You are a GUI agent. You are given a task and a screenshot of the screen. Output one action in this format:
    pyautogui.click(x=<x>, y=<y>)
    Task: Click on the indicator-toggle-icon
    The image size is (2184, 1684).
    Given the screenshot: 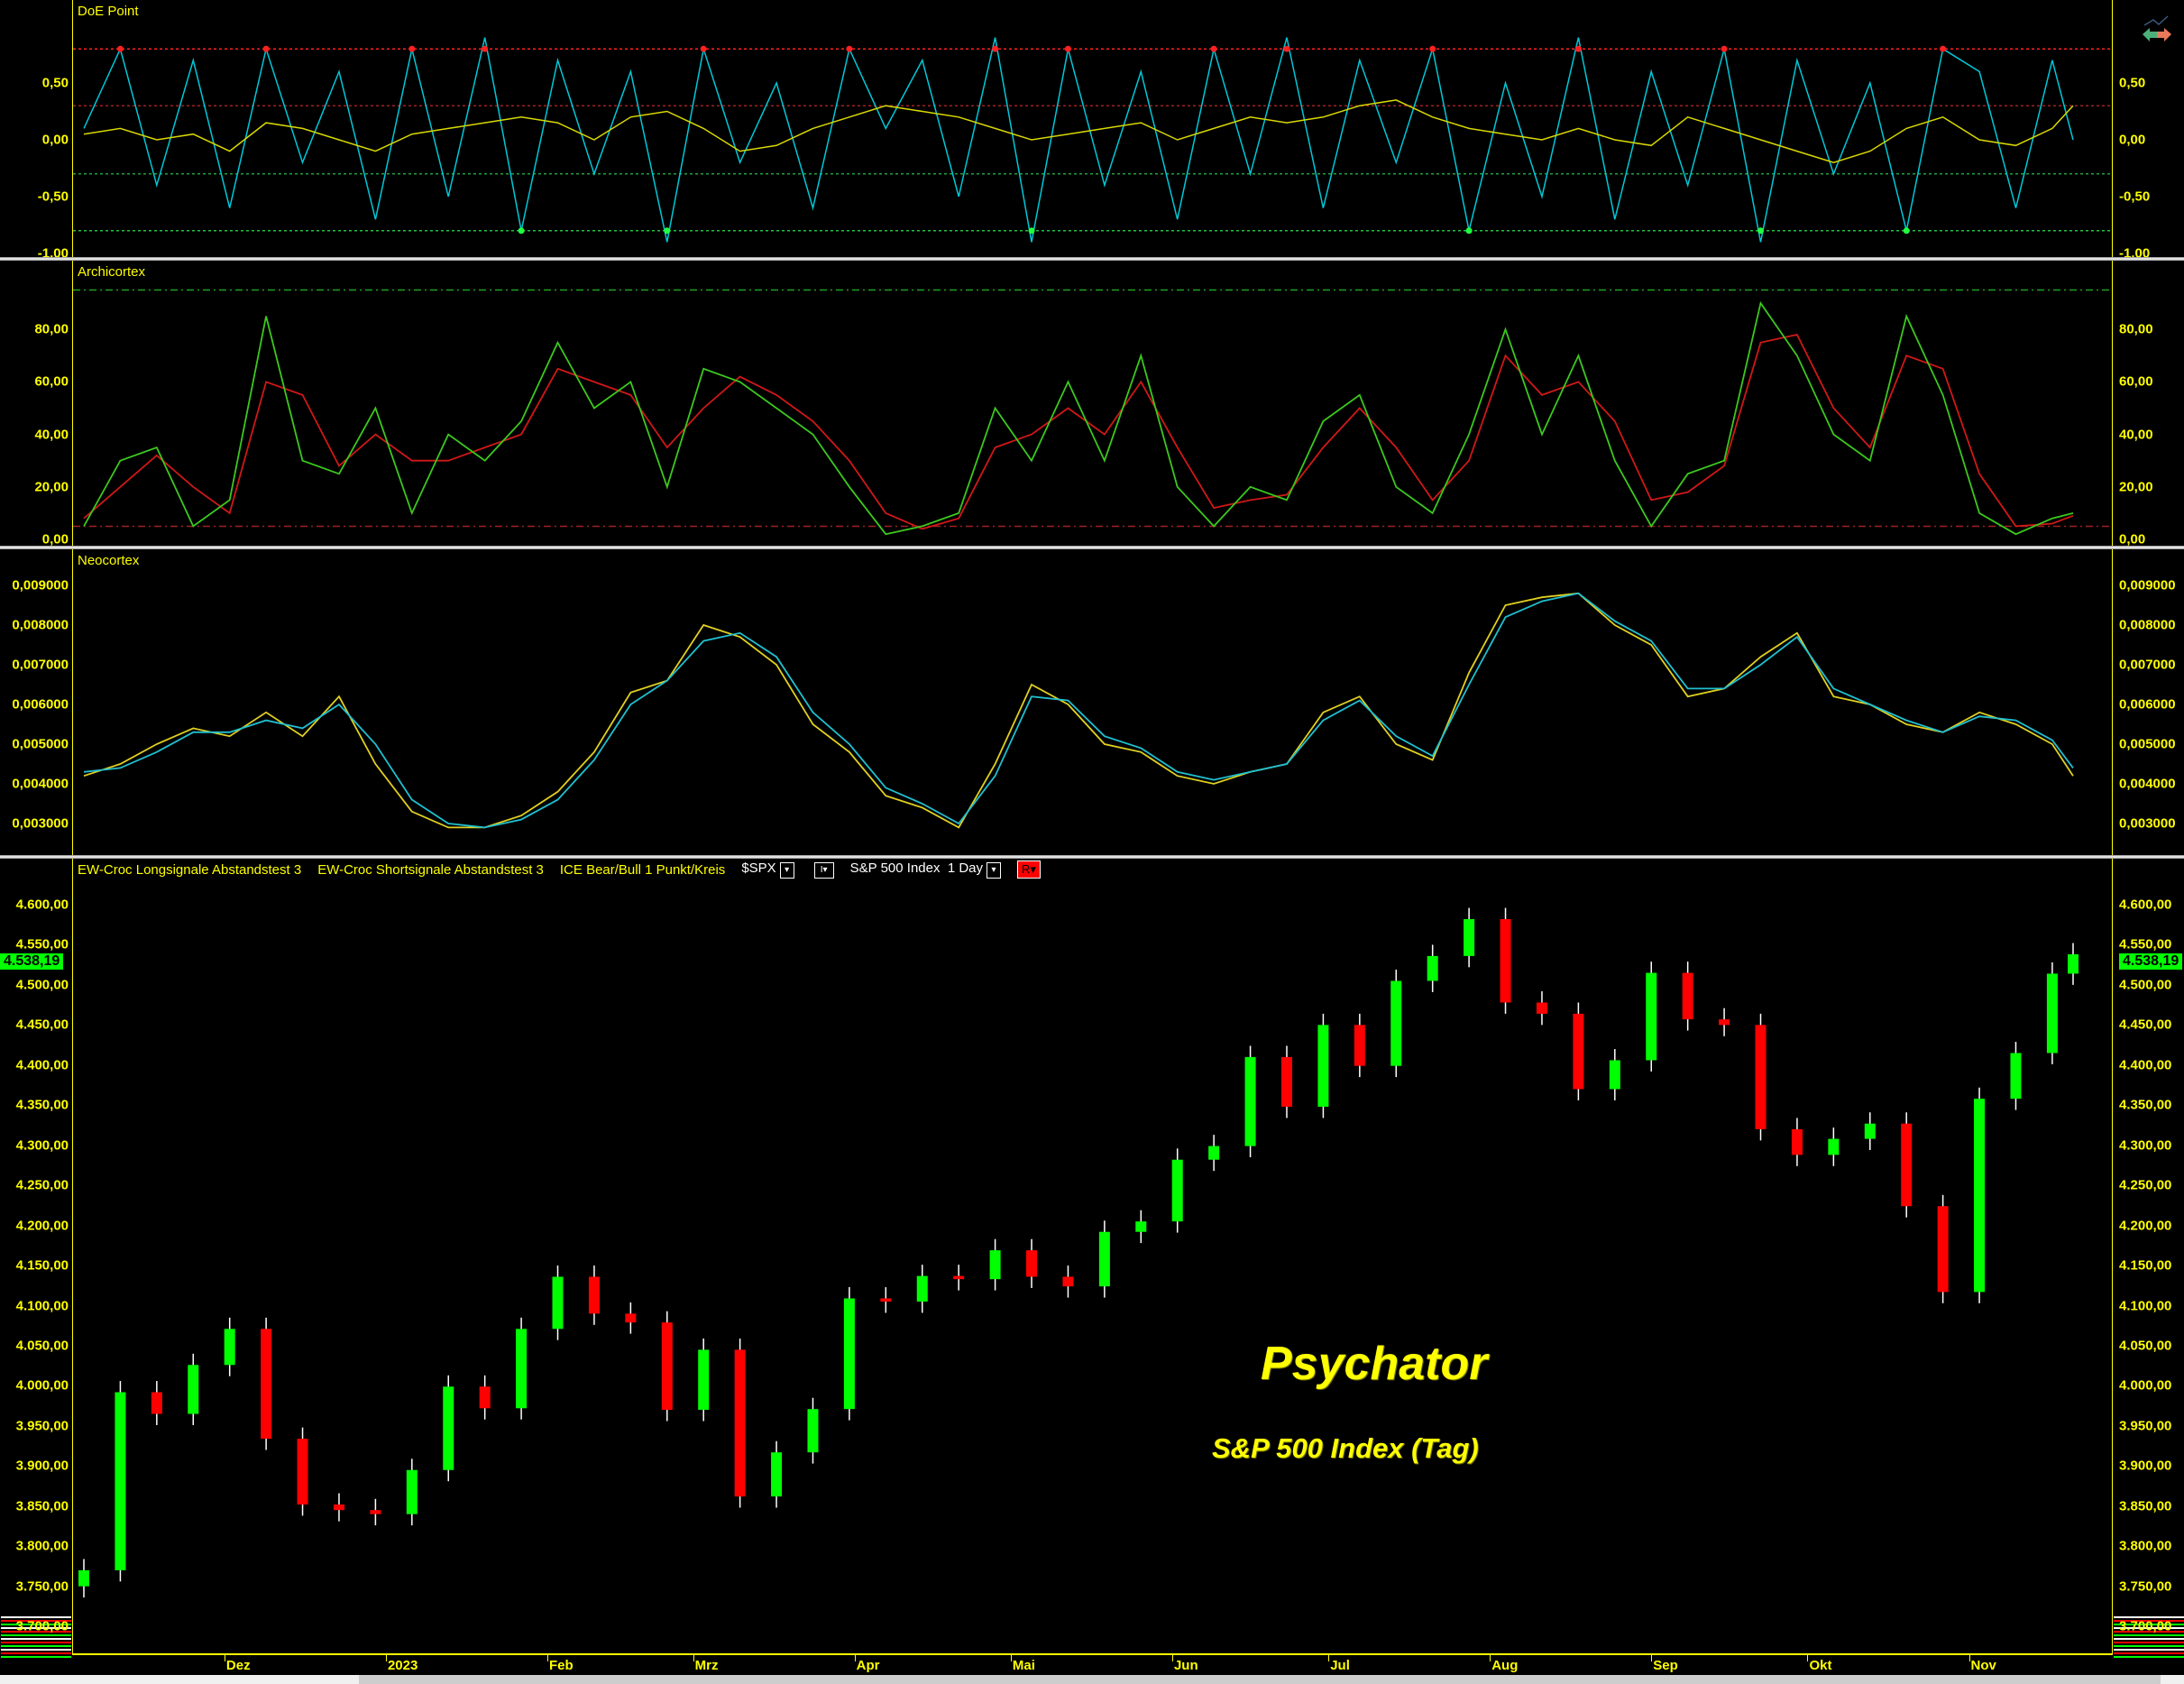 What is the action you would take?
    pyautogui.click(x=2159, y=30)
    